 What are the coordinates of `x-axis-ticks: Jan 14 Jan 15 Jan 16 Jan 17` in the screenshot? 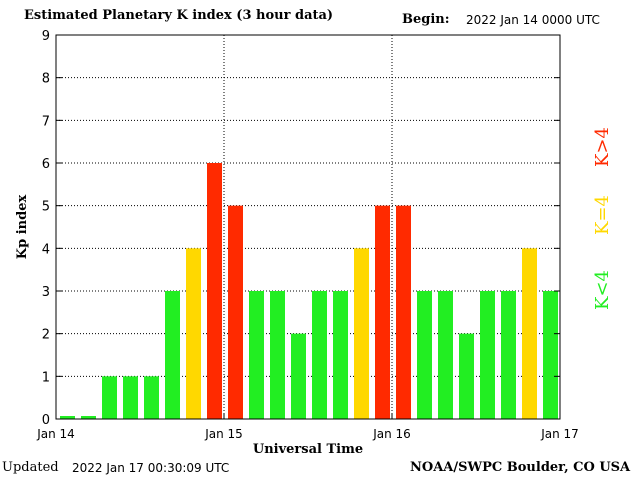 It's located at (307, 427).